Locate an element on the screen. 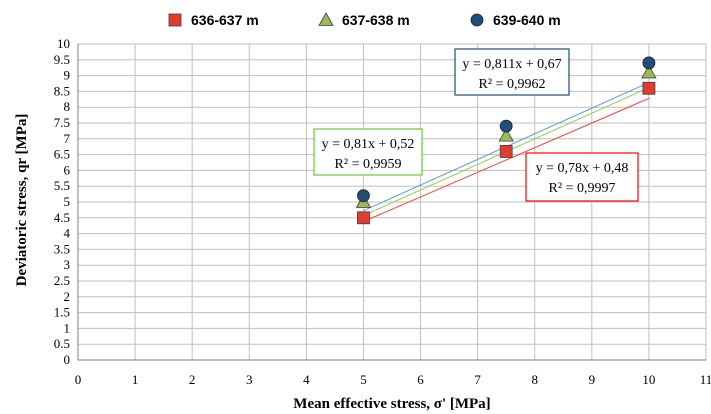 The height and width of the screenshot is (414, 711). legend-label: 639-640 m is located at coordinates (527, 20).